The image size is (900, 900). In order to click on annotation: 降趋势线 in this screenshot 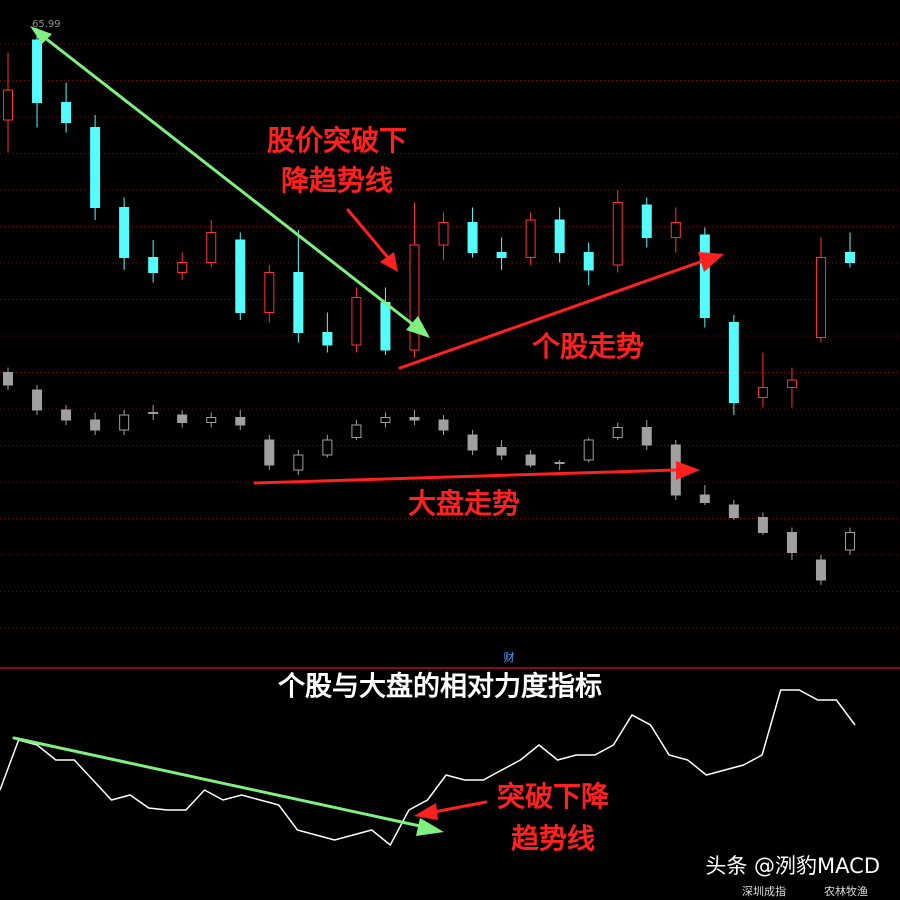, I will do `click(337, 180)`.